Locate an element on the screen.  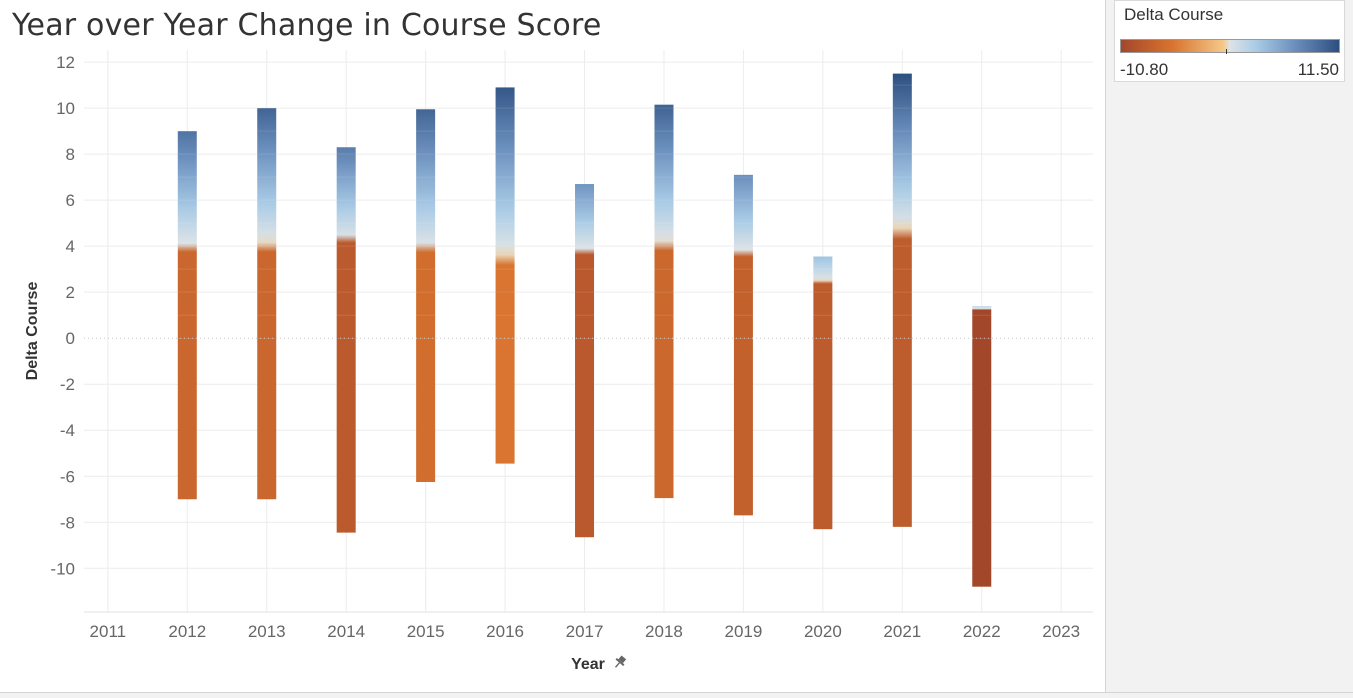
x-tick-label: 2020 is located at coordinates (823, 631).